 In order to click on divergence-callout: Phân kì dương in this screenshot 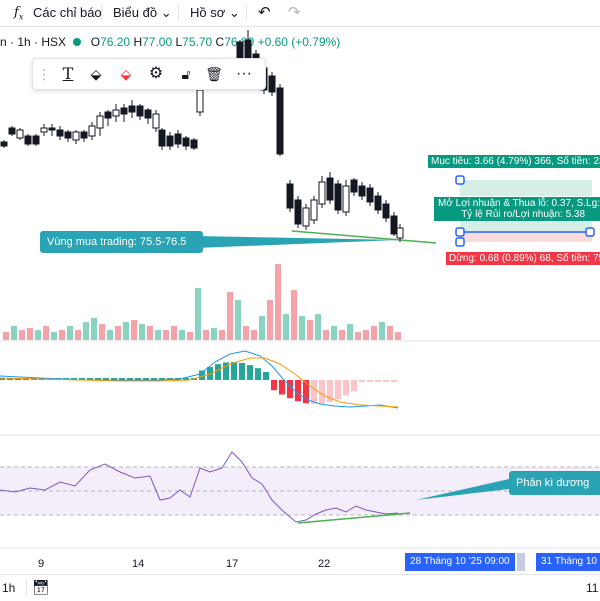, I will do `click(554, 483)`.